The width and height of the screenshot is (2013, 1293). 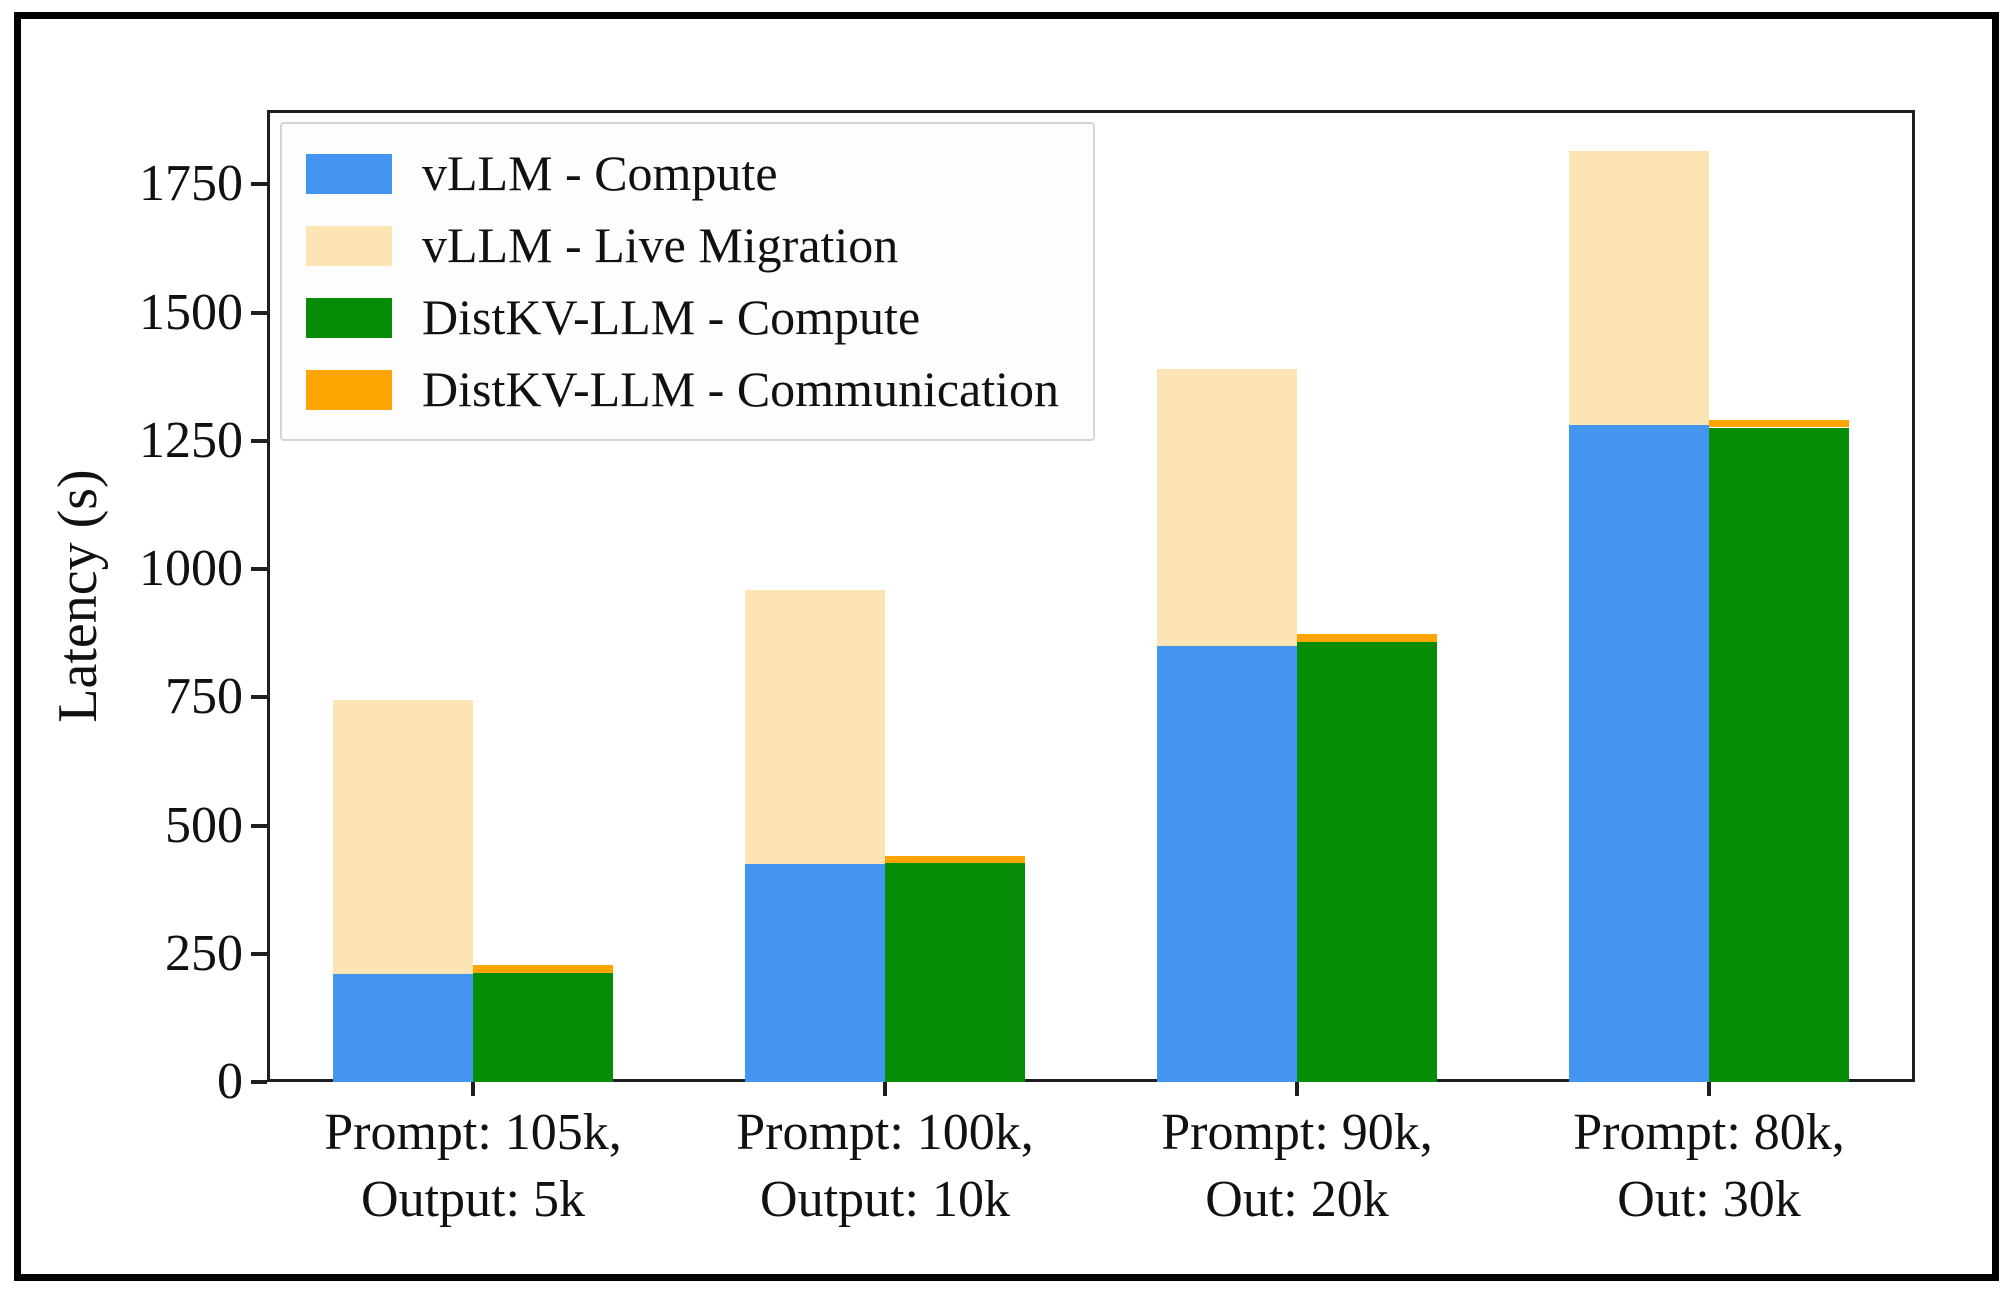 I want to click on x-category-line: Out: 30k, so click(x=1709, y=1199).